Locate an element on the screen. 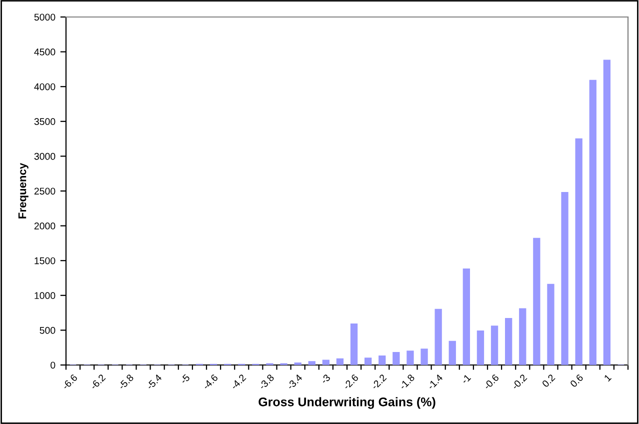 Image resolution: width=639 pixels, height=424 pixels. x-tick-label: -4.2 is located at coordinates (238, 382).